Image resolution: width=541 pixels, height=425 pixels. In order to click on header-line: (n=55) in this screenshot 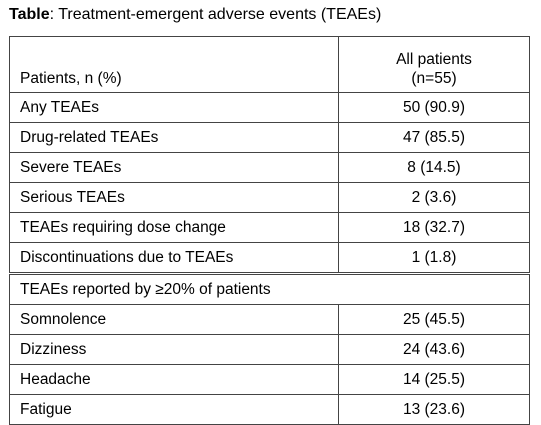, I will do `click(434, 78)`.